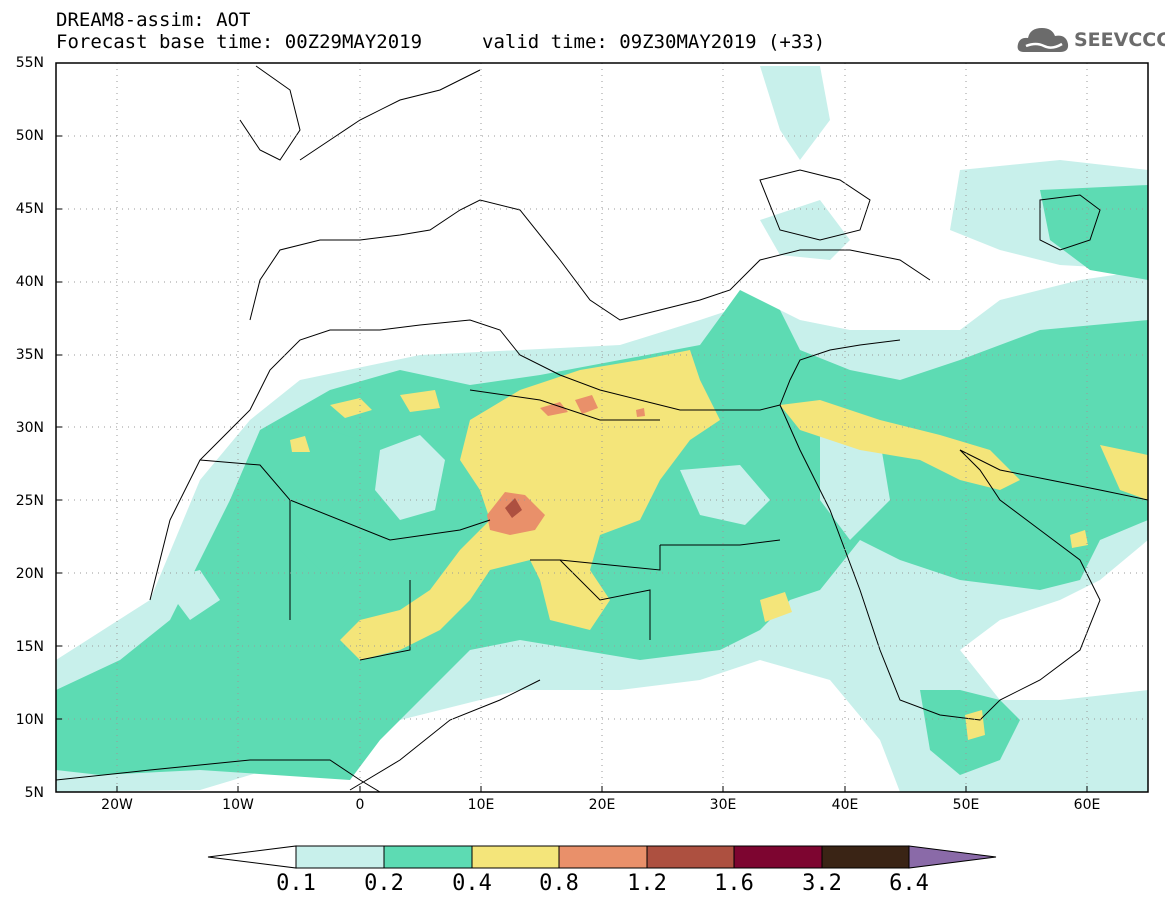 The height and width of the screenshot is (905, 1165). I want to click on colorbar-label: 0.1, so click(296, 883).